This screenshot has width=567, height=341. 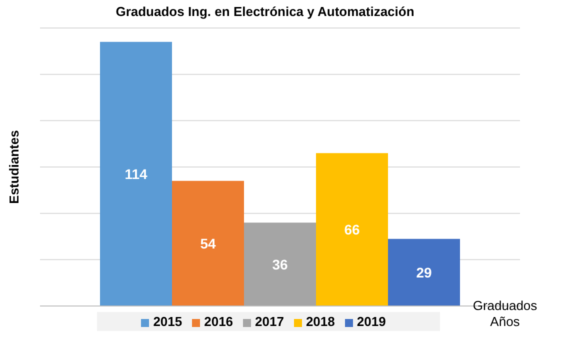 I want to click on data-label: 54, so click(x=208, y=243).